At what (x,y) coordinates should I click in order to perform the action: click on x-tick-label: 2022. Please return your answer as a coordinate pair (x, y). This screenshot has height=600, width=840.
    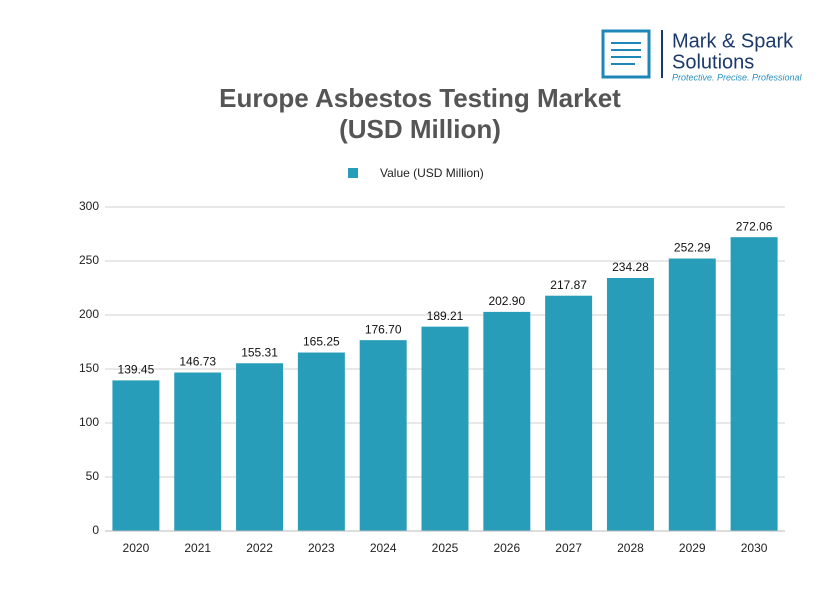
    Looking at the image, I should click on (259, 548).